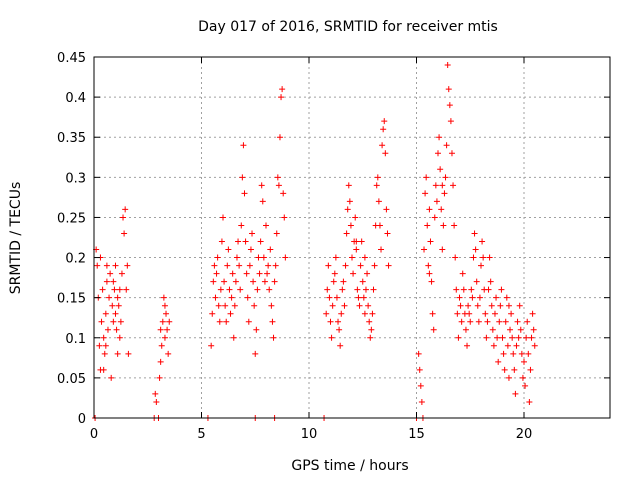 The width and height of the screenshot is (640, 480). Describe the element at coordinates (16, 238) in the screenshot. I see `y-axis-label: SRMTID / TECUs` at that location.